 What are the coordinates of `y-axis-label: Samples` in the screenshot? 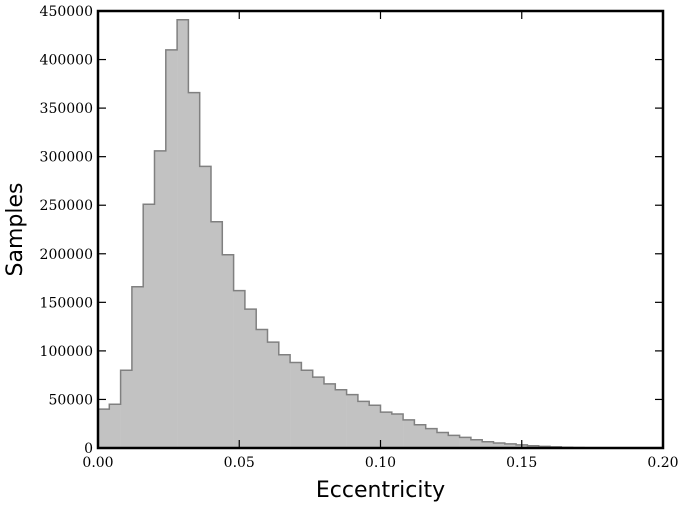 It's located at (15, 230).